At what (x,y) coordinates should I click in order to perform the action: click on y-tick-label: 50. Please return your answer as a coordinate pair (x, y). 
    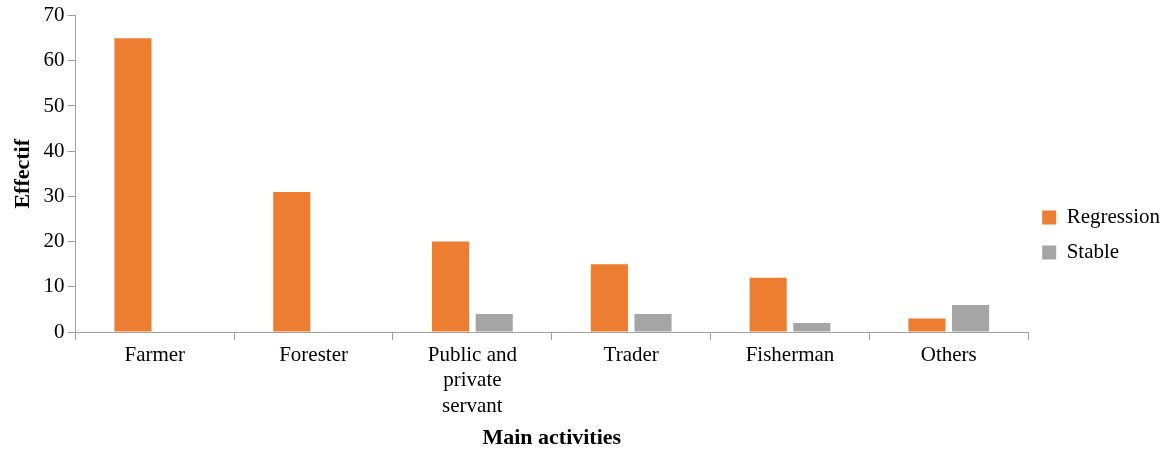
    Looking at the image, I should click on (54, 104).